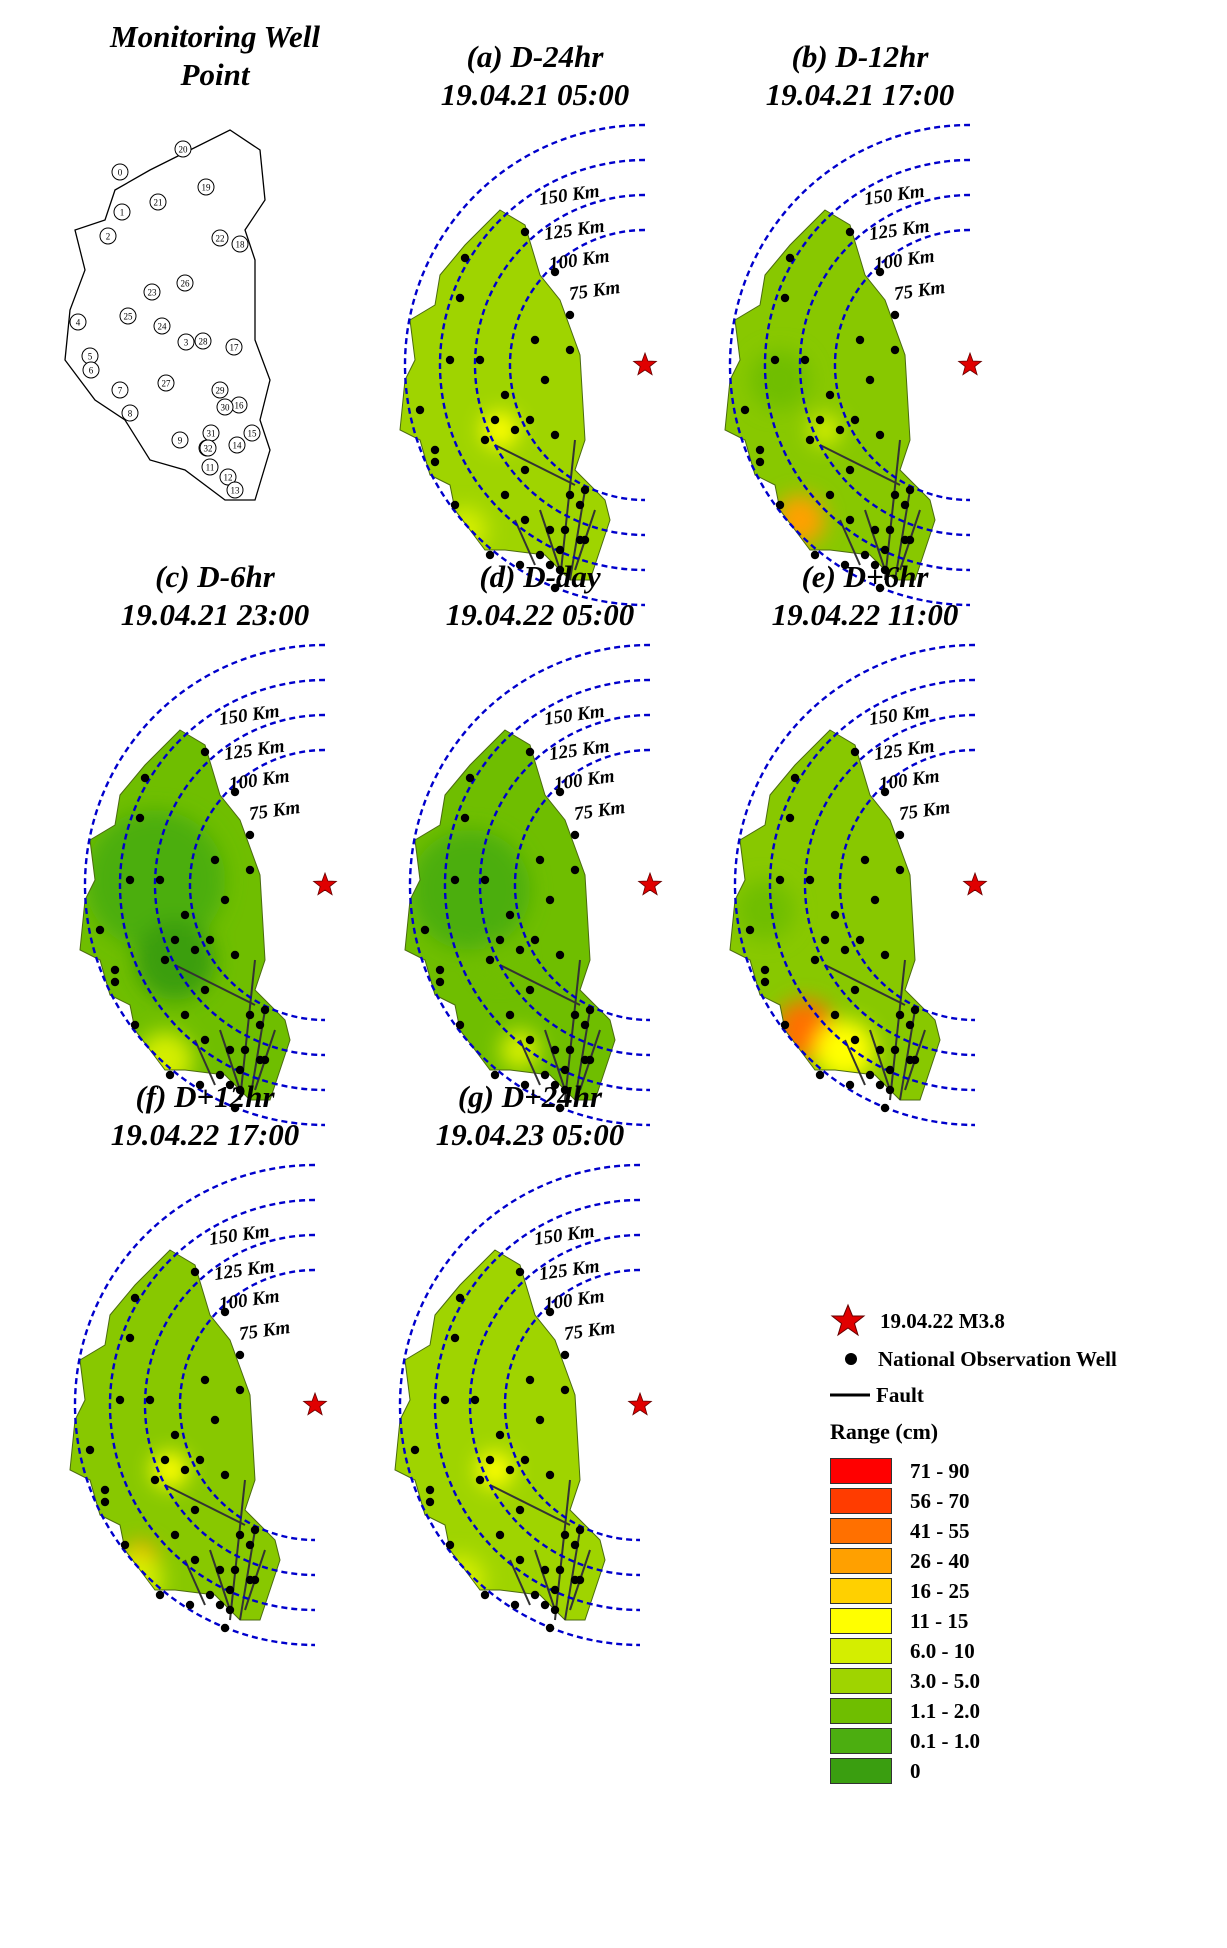 Image resolution: width=1227 pixels, height=1948 pixels. Describe the element at coordinates (530, 1134) in the screenshot. I see `panel-datetime: 19.04.23 05:00` at that location.